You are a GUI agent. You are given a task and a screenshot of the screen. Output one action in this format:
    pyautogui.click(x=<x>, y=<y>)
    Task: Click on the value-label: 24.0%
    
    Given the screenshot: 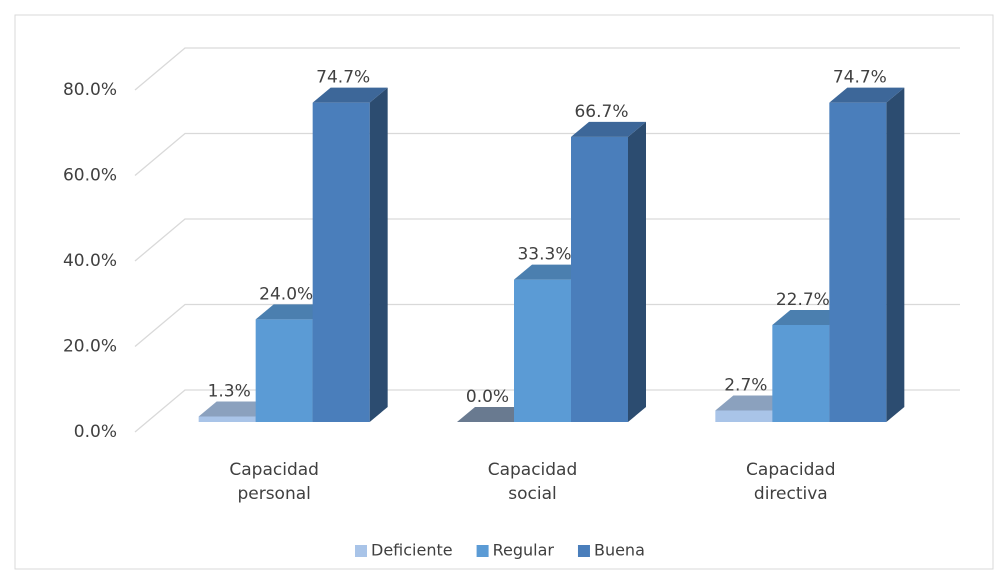 What is the action you would take?
    pyautogui.click(x=286, y=294)
    